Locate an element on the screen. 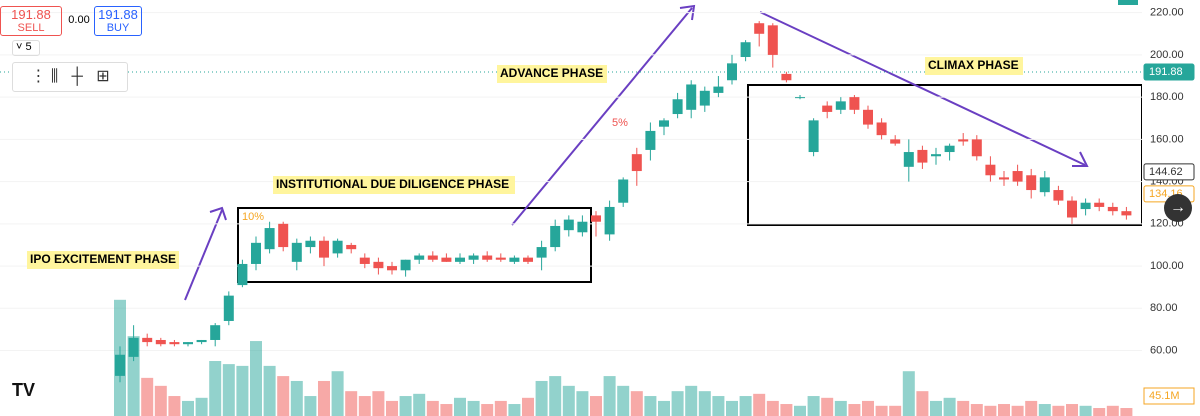  phase-label: IPO EXCITEMENT PHASE is located at coordinates (103, 259).